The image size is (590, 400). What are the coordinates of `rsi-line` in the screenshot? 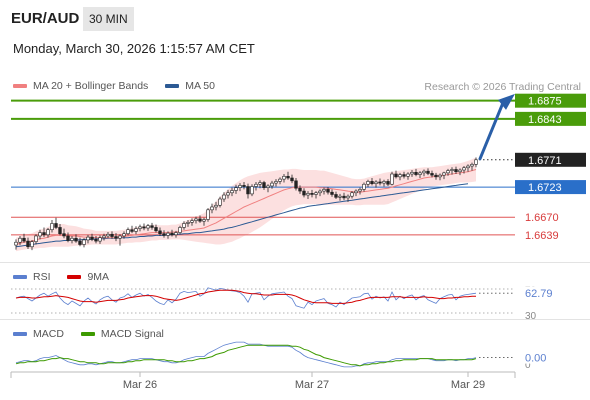 It's located at (246, 298).